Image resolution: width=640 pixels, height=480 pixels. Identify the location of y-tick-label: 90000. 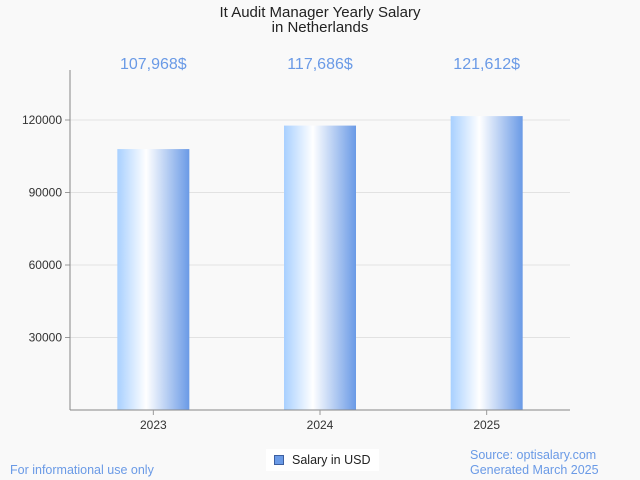
(46, 193).